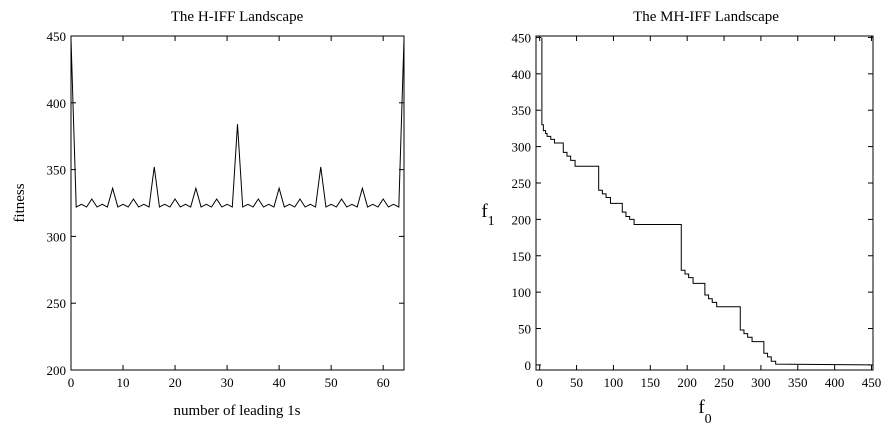  Describe the element at coordinates (484, 211) in the screenshot. I see `y-axis-label-main: f` at that location.